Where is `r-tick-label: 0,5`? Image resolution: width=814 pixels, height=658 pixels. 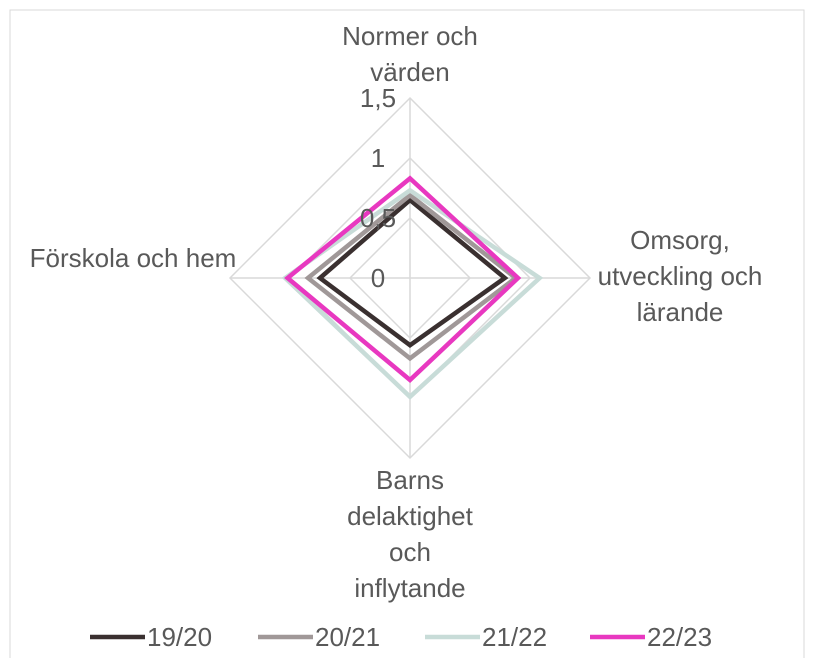
r-tick-label: 0,5 is located at coordinates (378, 218).